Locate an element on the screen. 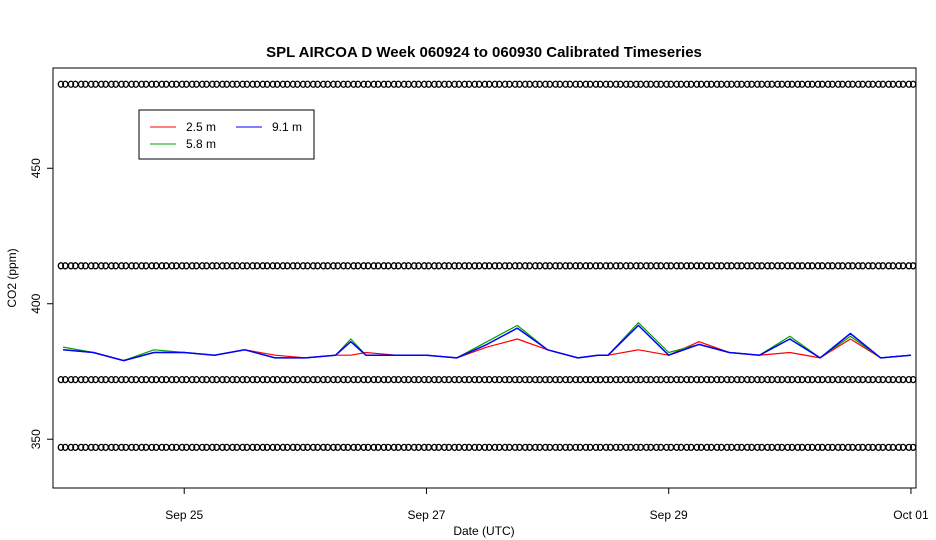 This screenshot has width=936, height=540. legend-label-9-1m: 9.1 m is located at coordinates (287, 127).